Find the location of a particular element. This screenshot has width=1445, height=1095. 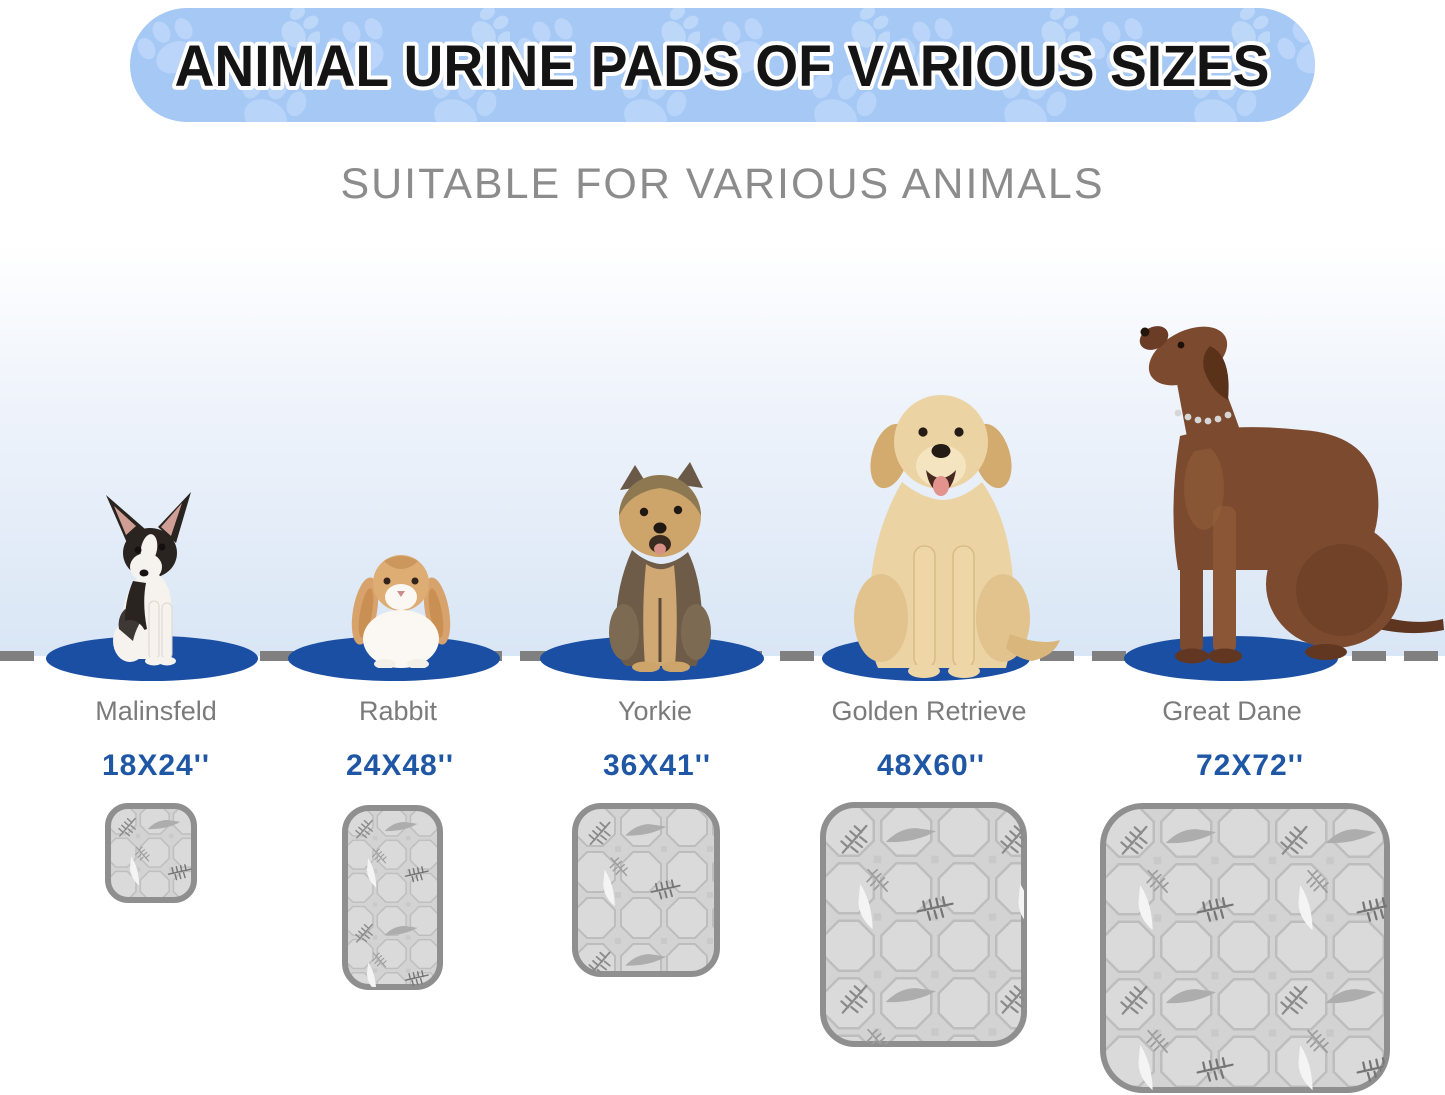

pad-swatch-72x72 is located at coordinates (1245, 948).